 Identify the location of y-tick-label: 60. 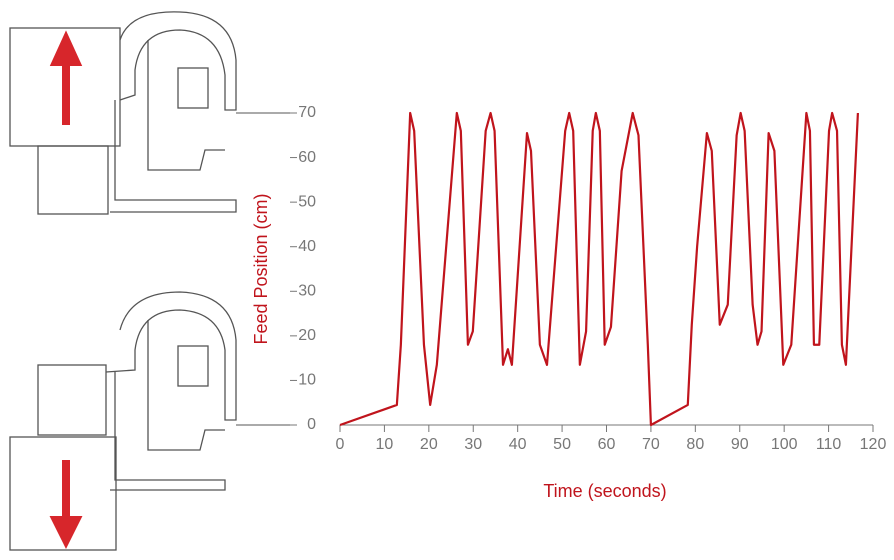
(307, 157).